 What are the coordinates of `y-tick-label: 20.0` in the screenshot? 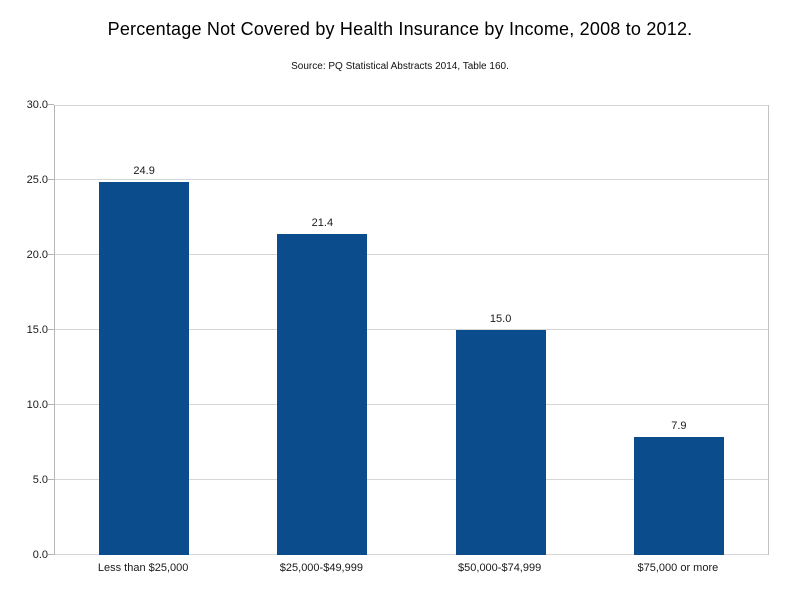 It's located at (37, 255).